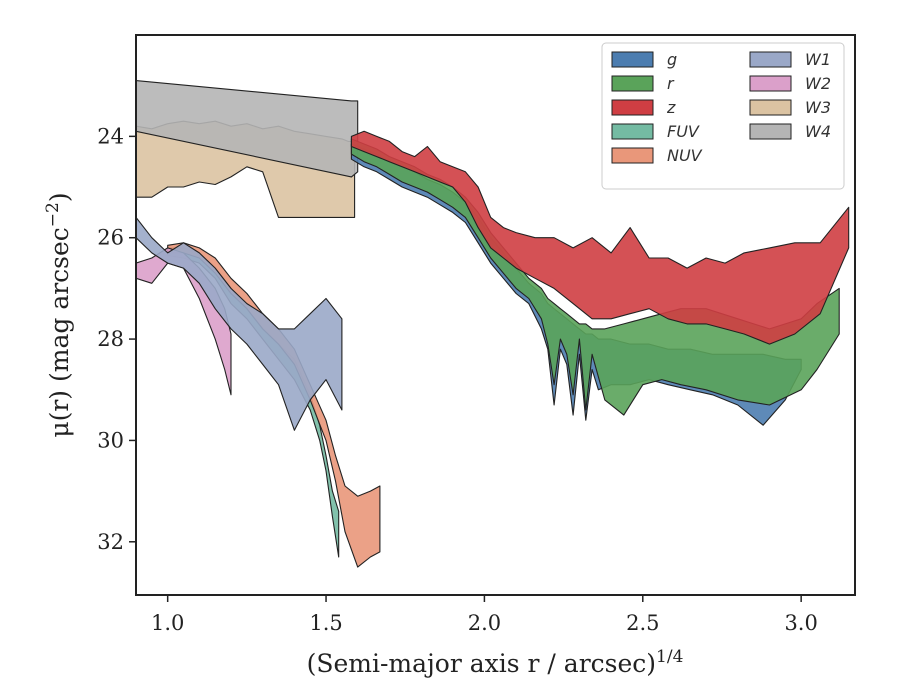 The image size is (900, 700). What do you see at coordinates (818, 83) in the screenshot?
I see `legend-label-w2: W2` at bounding box center [818, 83].